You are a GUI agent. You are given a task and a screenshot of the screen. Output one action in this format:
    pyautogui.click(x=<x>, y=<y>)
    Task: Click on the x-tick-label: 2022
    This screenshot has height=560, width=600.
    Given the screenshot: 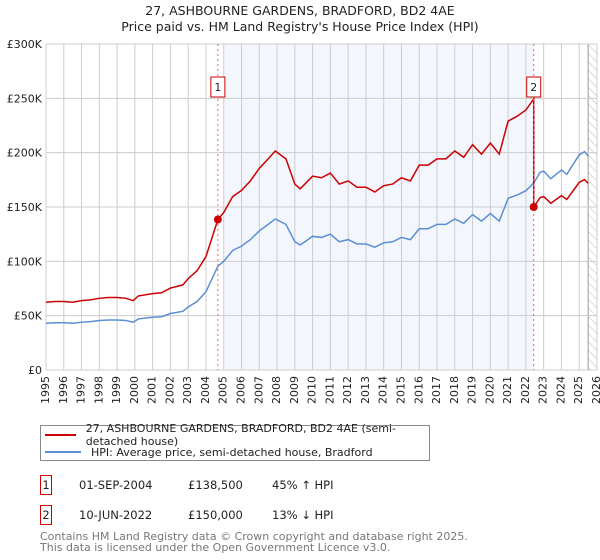 What is the action you would take?
    pyautogui.click(x=525, y=390)
    